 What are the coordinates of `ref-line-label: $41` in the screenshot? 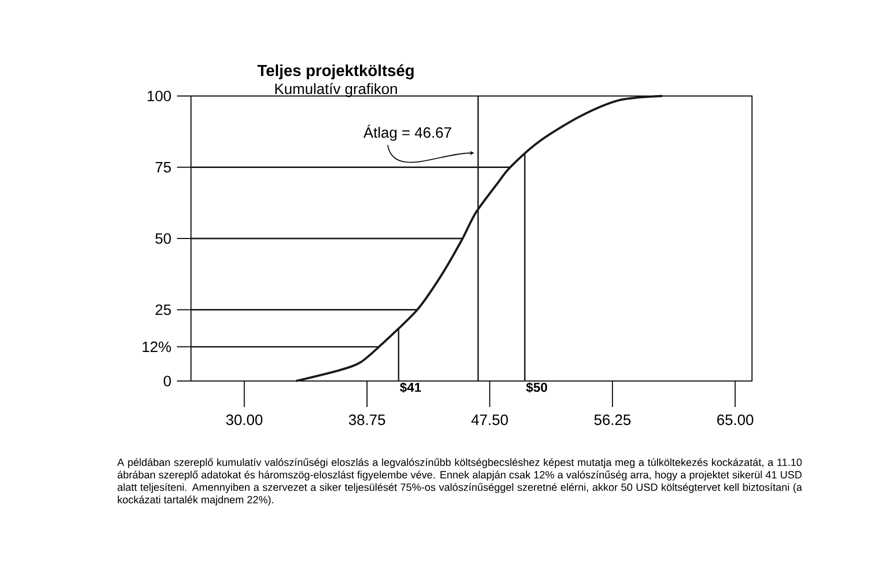 It's located at (411, 387).